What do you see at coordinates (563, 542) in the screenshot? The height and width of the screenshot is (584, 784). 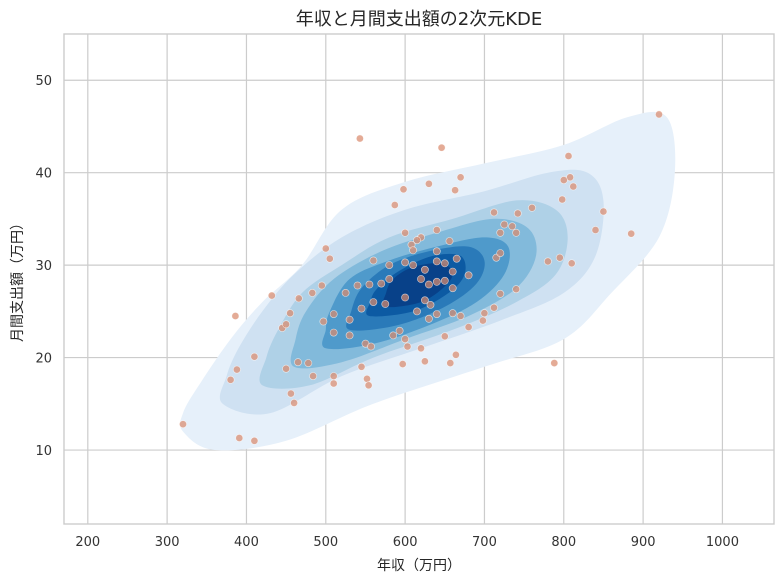 I see `x-tick-label: 800` at bounding box center [563, 542].